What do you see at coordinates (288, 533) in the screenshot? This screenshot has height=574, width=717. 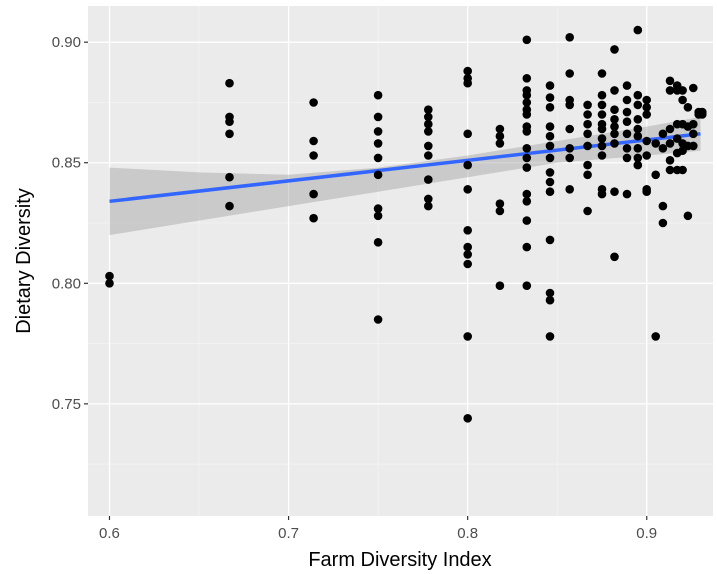 I see `x-tick-label: 0.7` at bounding box center [288, 533].